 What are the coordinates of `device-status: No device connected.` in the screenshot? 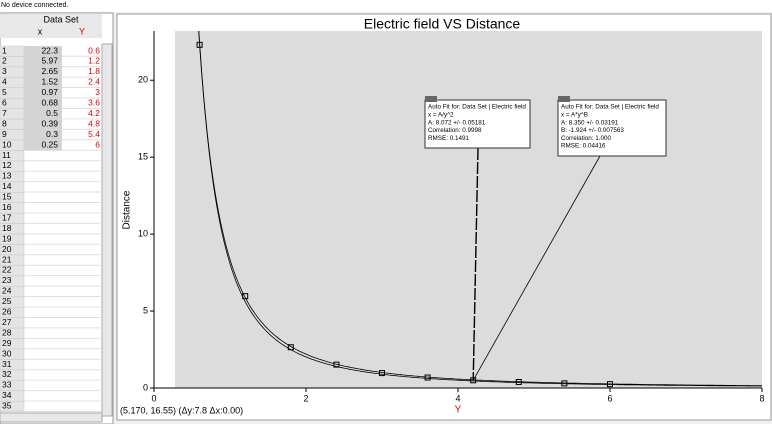 It's located at (34, 5).